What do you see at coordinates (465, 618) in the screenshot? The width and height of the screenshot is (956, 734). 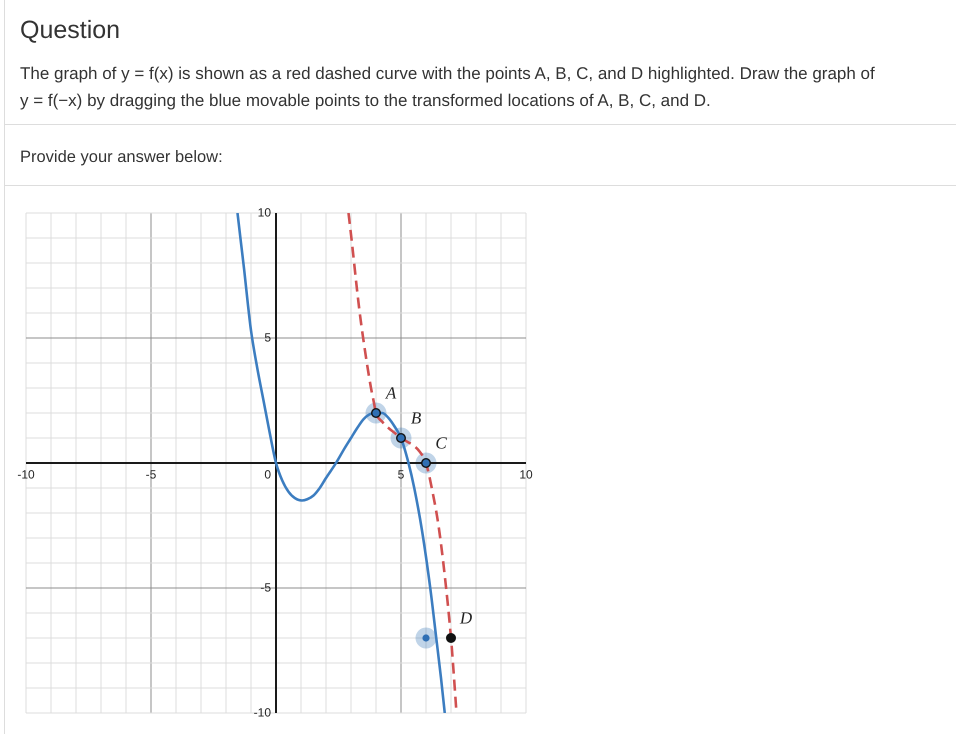 I see `annotation: D` at bounding box center [465, 618].